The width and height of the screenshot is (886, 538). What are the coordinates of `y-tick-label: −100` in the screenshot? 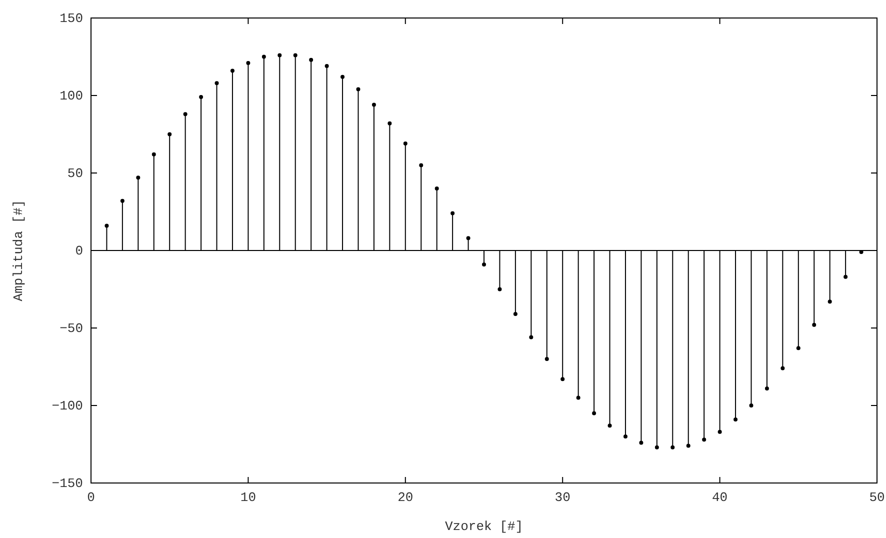 It's located at (67, 406).